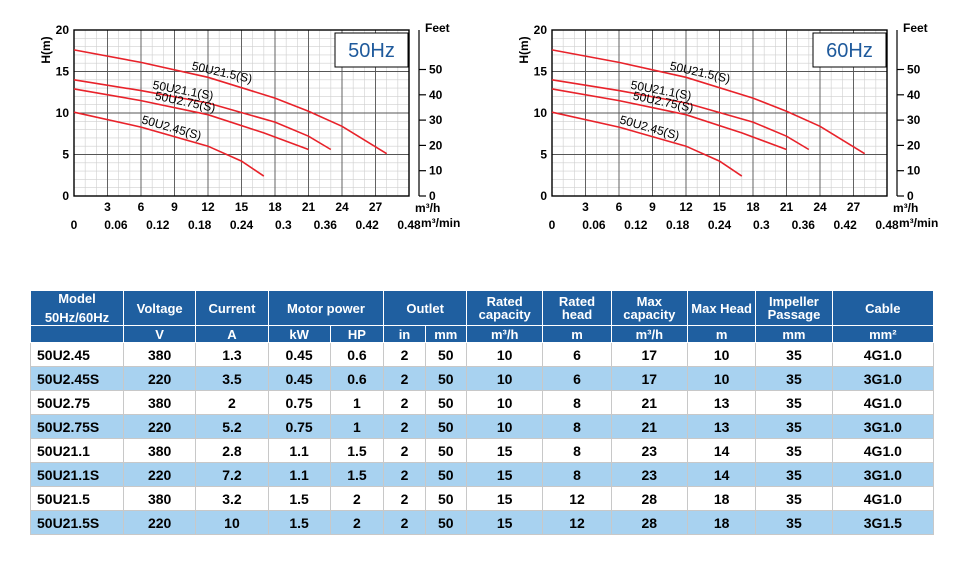 The height and width of the screenshot is (566, 965). Describe the element at coordinates (585, 207) in the screenshot. I see `x-tick-label: 3` at that location.